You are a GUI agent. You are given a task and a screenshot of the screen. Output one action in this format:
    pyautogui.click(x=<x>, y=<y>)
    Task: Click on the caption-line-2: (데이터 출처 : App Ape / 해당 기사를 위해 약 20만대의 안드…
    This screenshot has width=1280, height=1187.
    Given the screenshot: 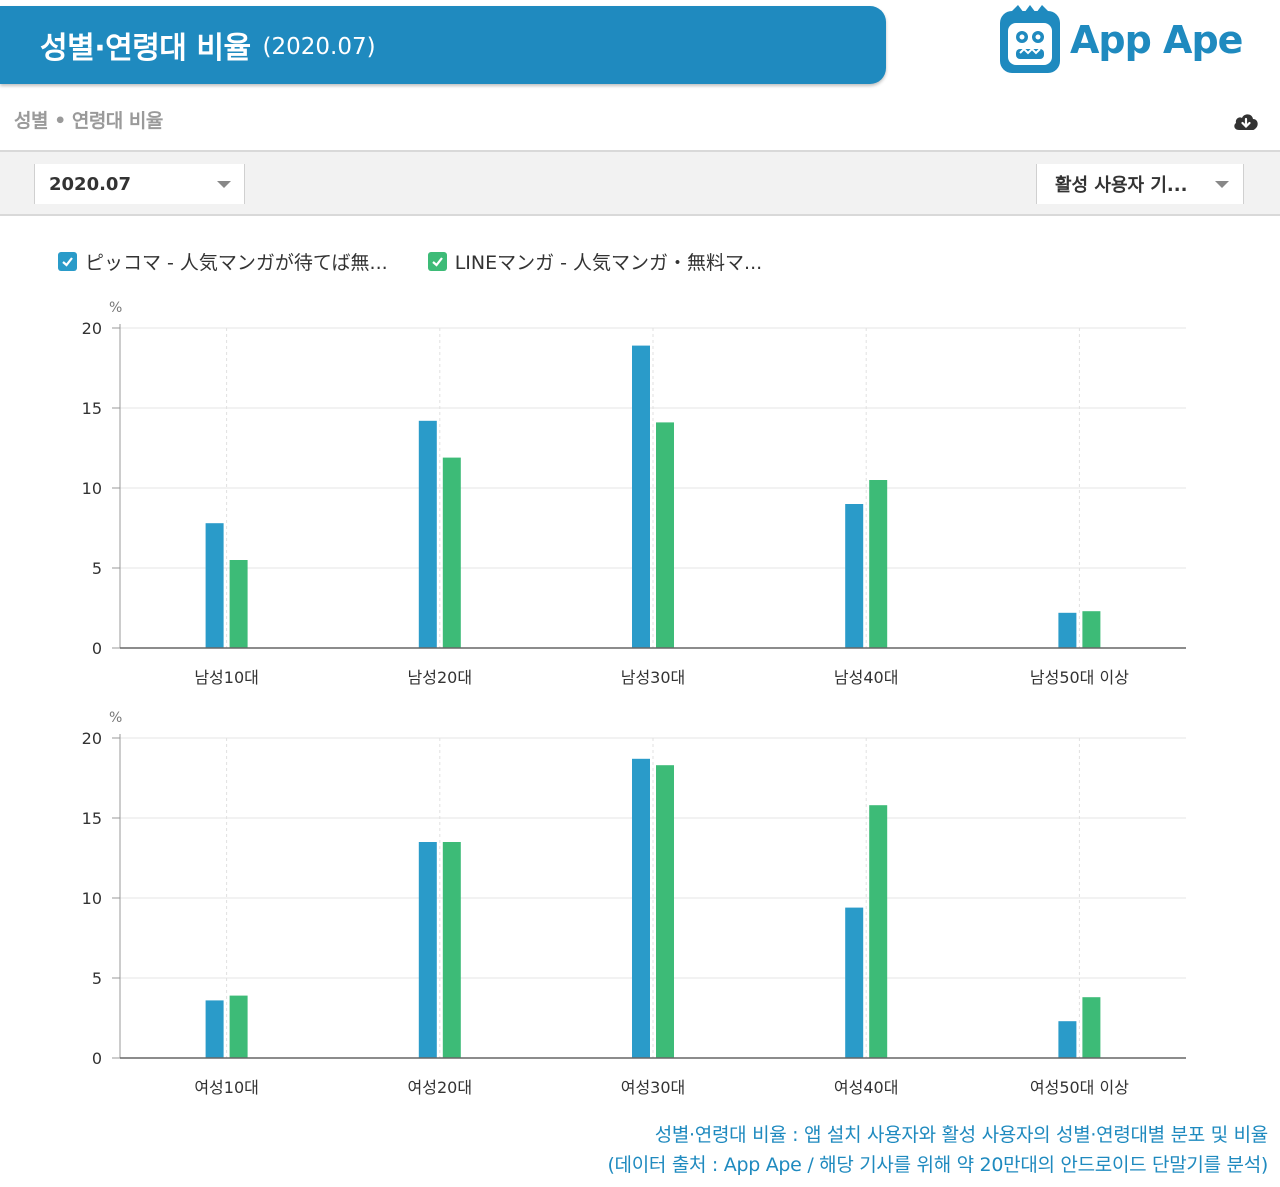 What is the action you would take?
    pyautogui.click(x=937, y=1165)
    